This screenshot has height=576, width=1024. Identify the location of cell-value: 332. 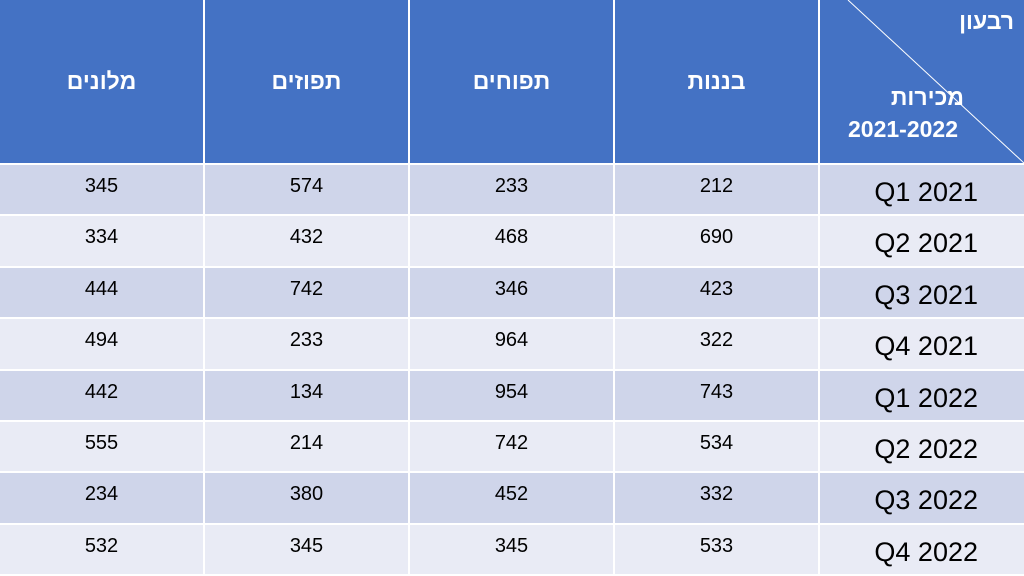
(716, 498).